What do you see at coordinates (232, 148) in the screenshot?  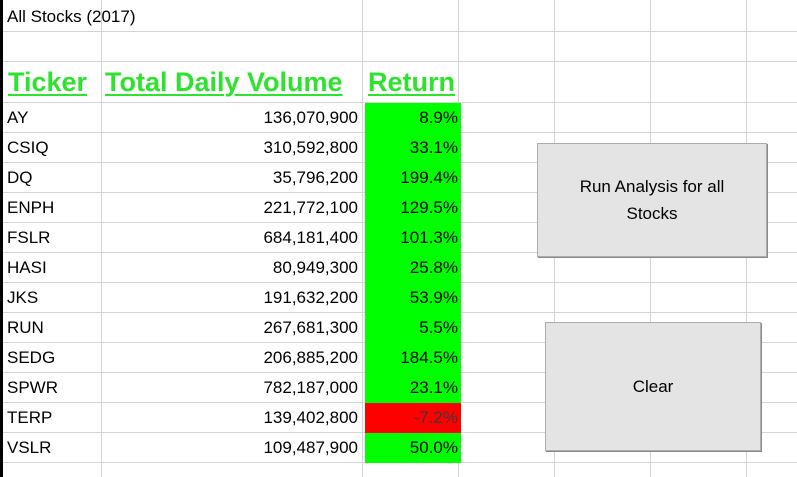 I see `table-row: CSIQ 310,592,800 33.1%` at bounding box center [232, 148].